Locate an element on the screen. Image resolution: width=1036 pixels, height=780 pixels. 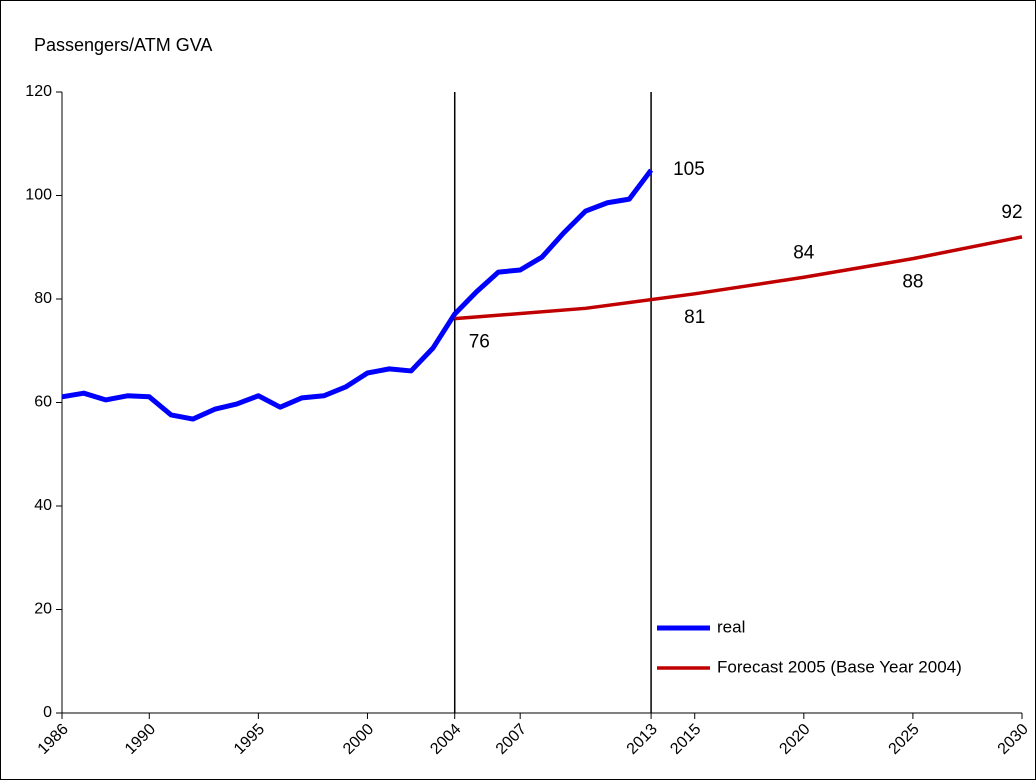
chart-title: Passengers/ATM GVA is located at coordinates (123, 45).